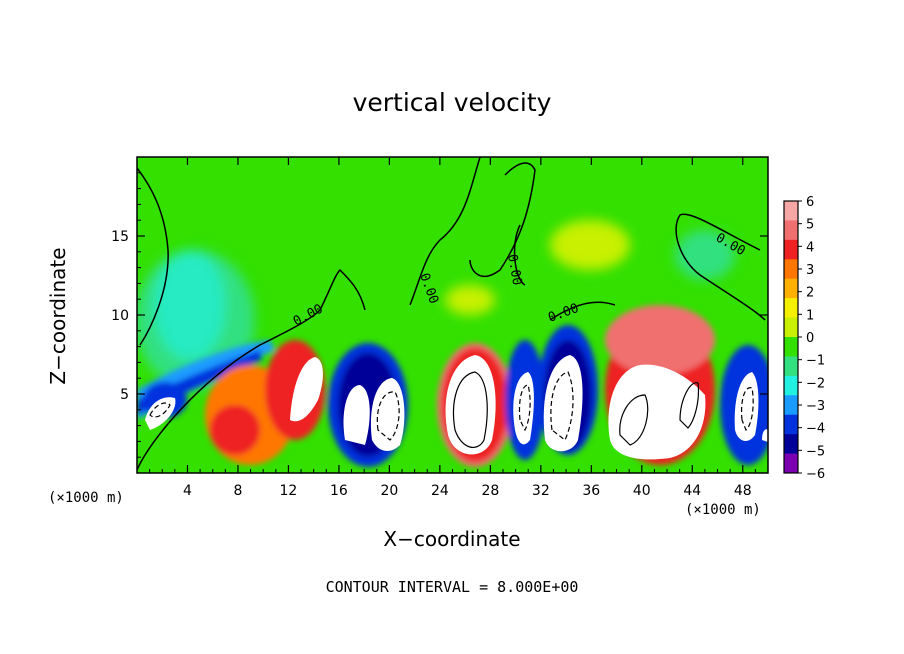  Describe the element at coordinates (440, 491) in the screenshot. I see `x-tick-label: 24` at that location.